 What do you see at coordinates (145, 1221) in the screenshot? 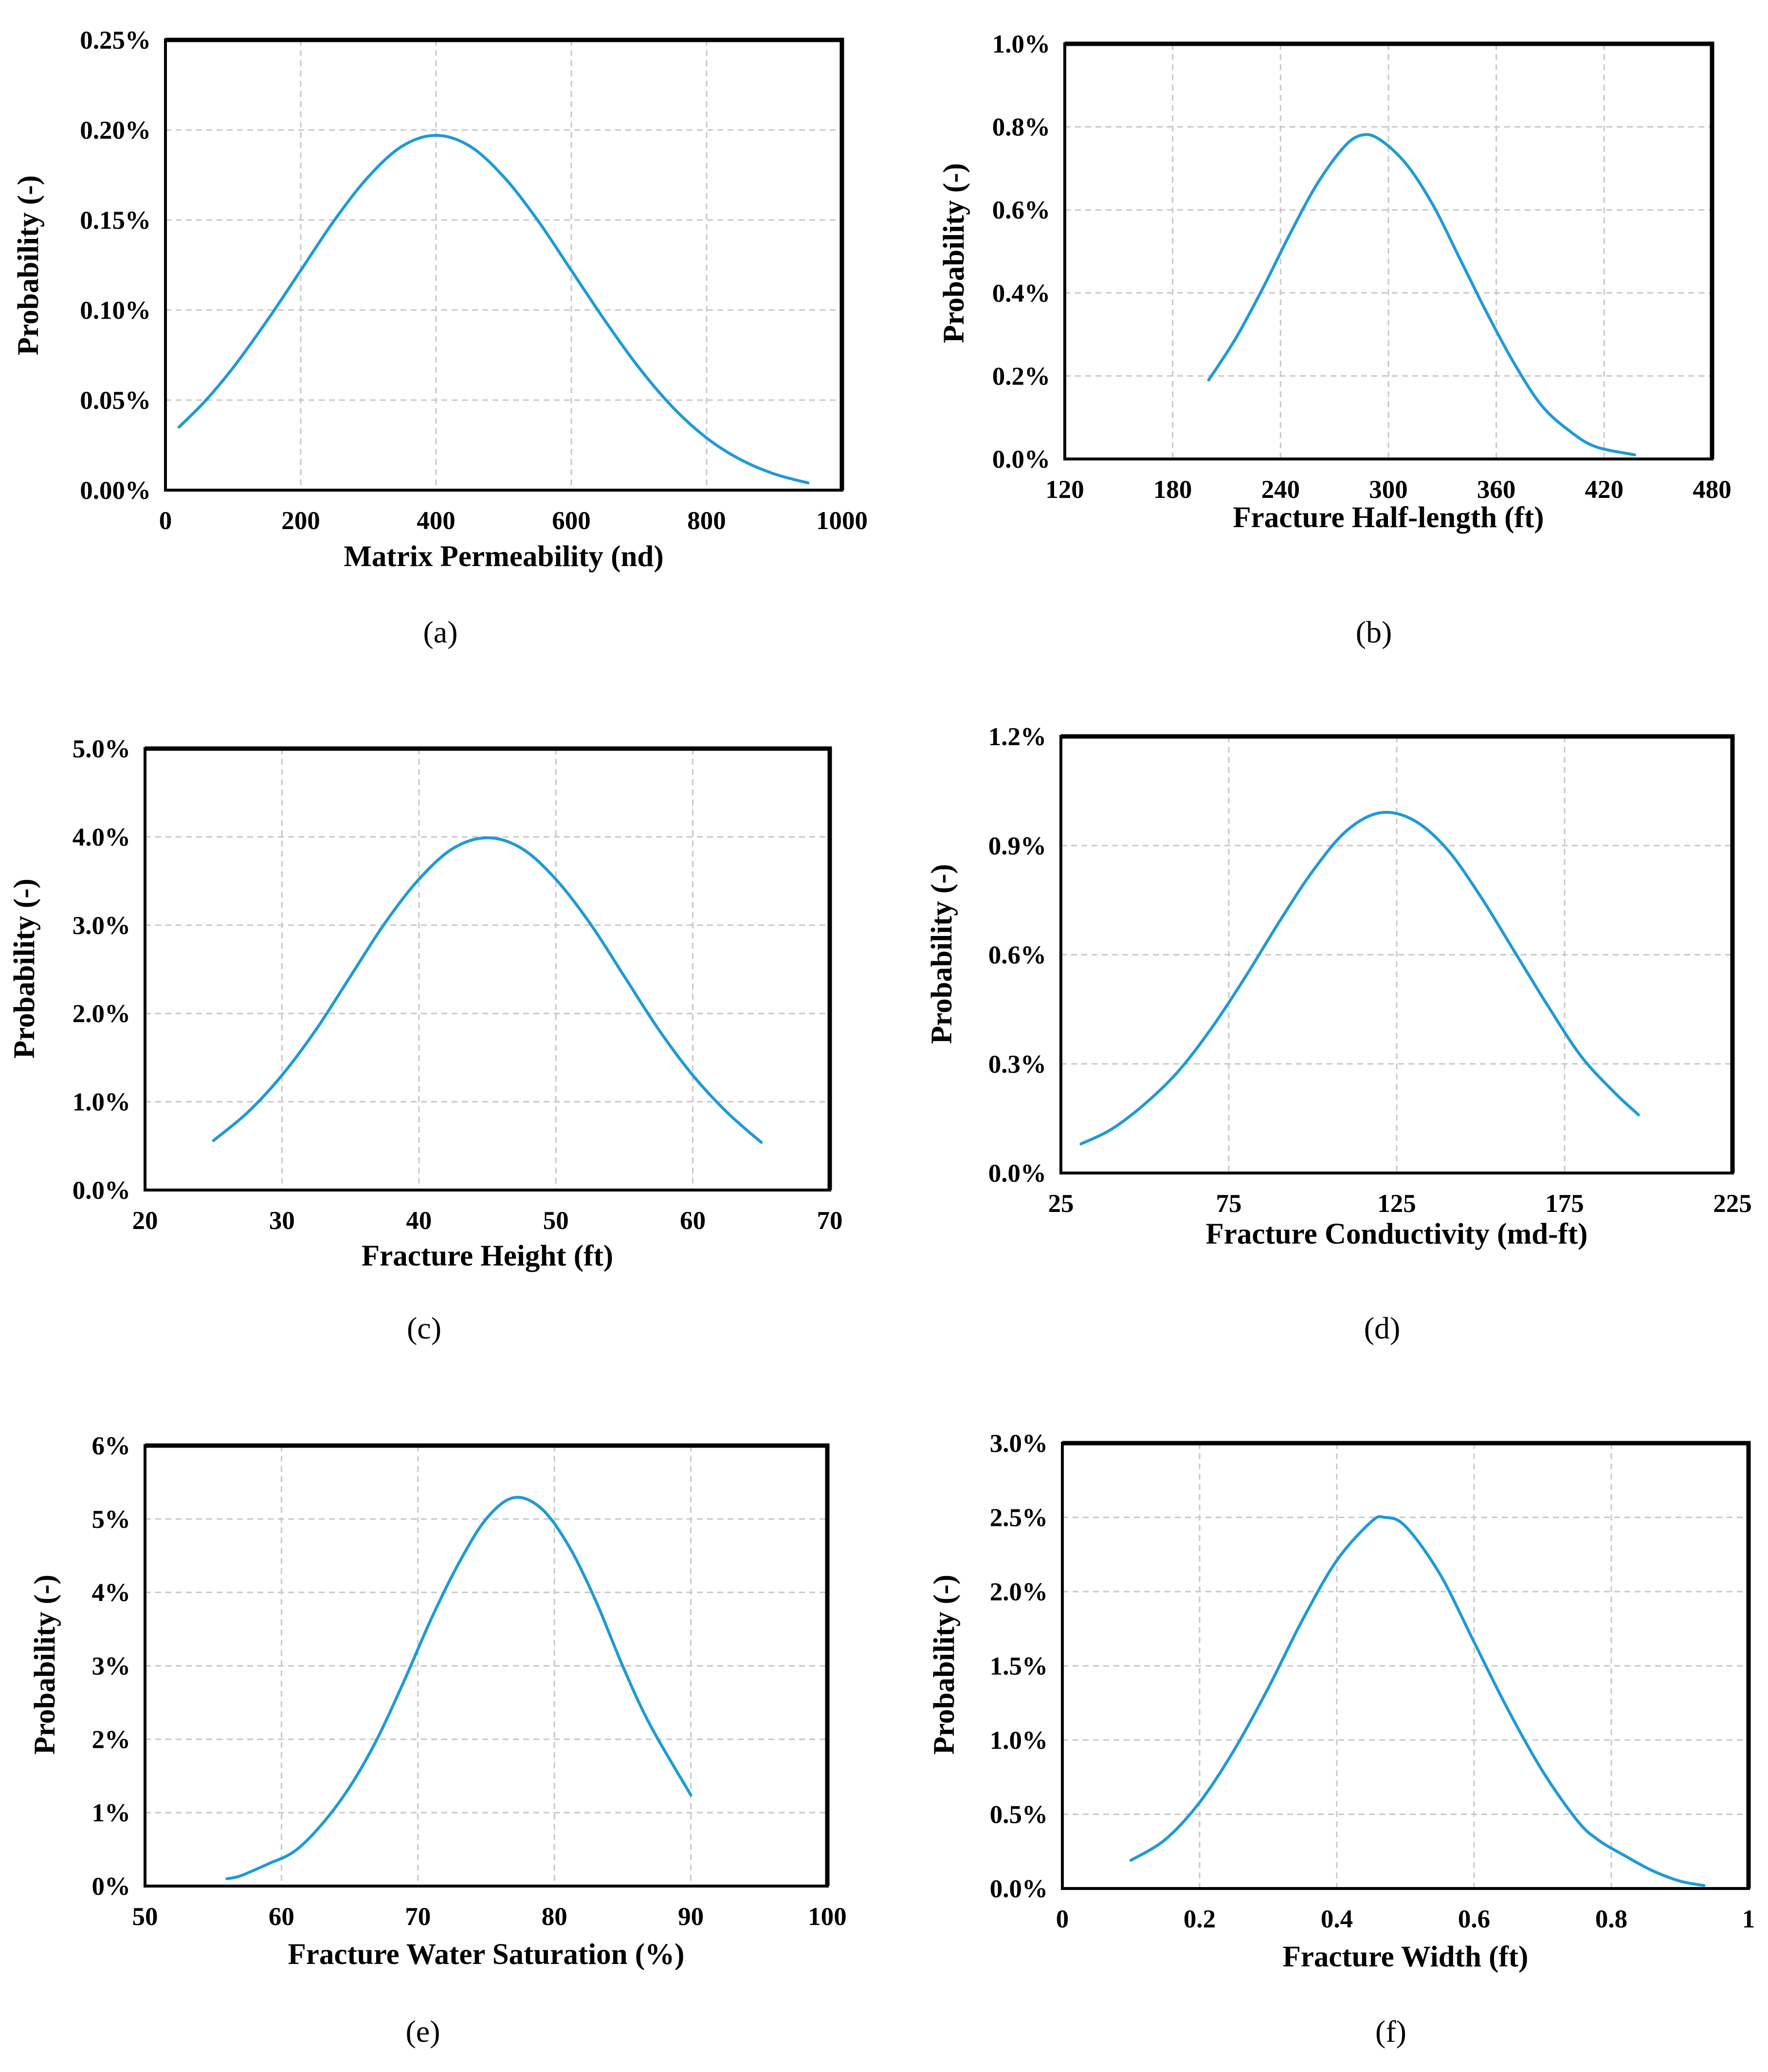
I see `chart-c-x-tick-label-0: 20` at bounding box center [145, 1221].